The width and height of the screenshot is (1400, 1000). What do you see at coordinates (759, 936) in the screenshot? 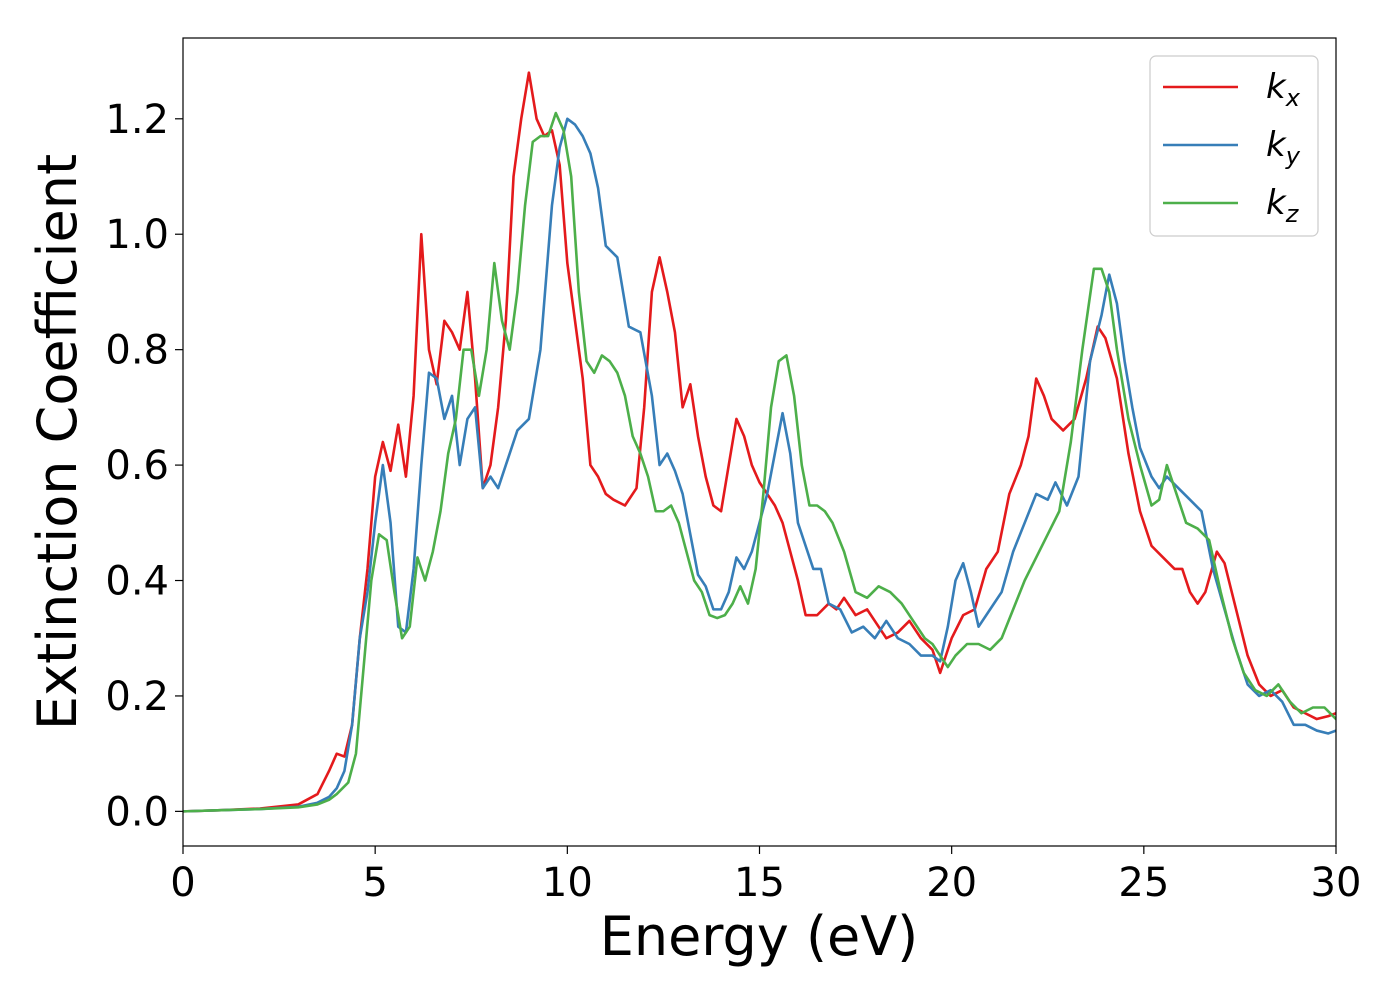
I see `x-axis-title: Energy (eV)` at bounding box center [759, 936].